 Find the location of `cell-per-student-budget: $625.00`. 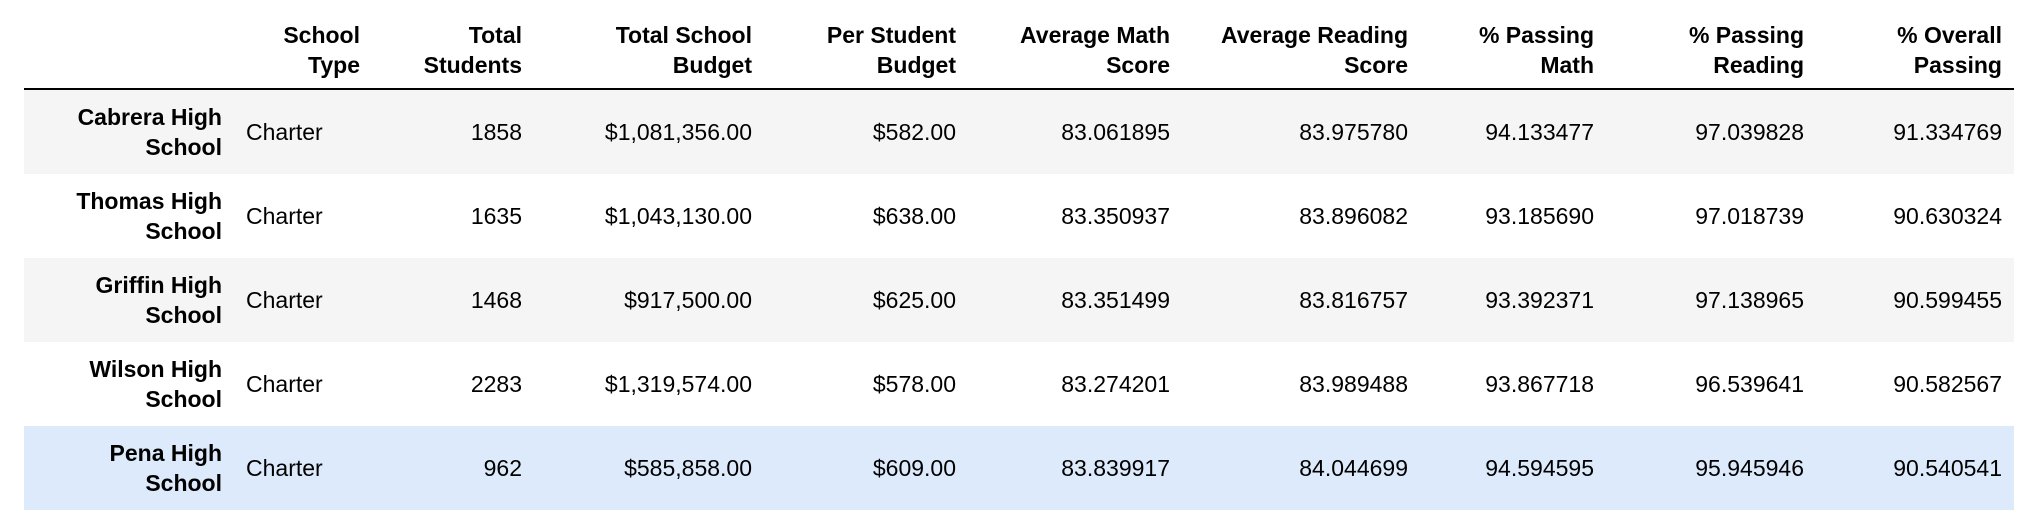

cell-per-student-budget: $625.00 is located at coordinates (914, 300).